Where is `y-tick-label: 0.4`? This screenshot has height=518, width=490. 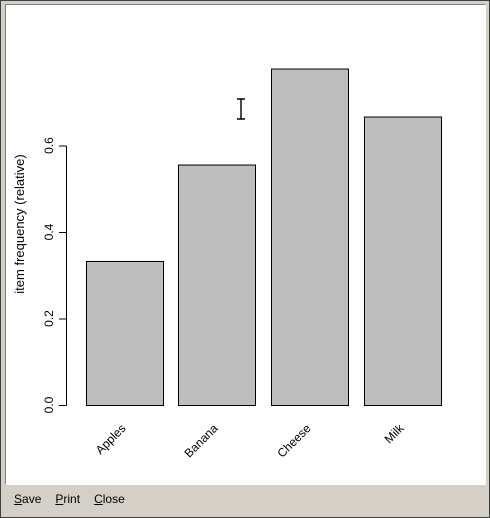
y-tick-label: 0.4 is located at coordinates (49, 231).